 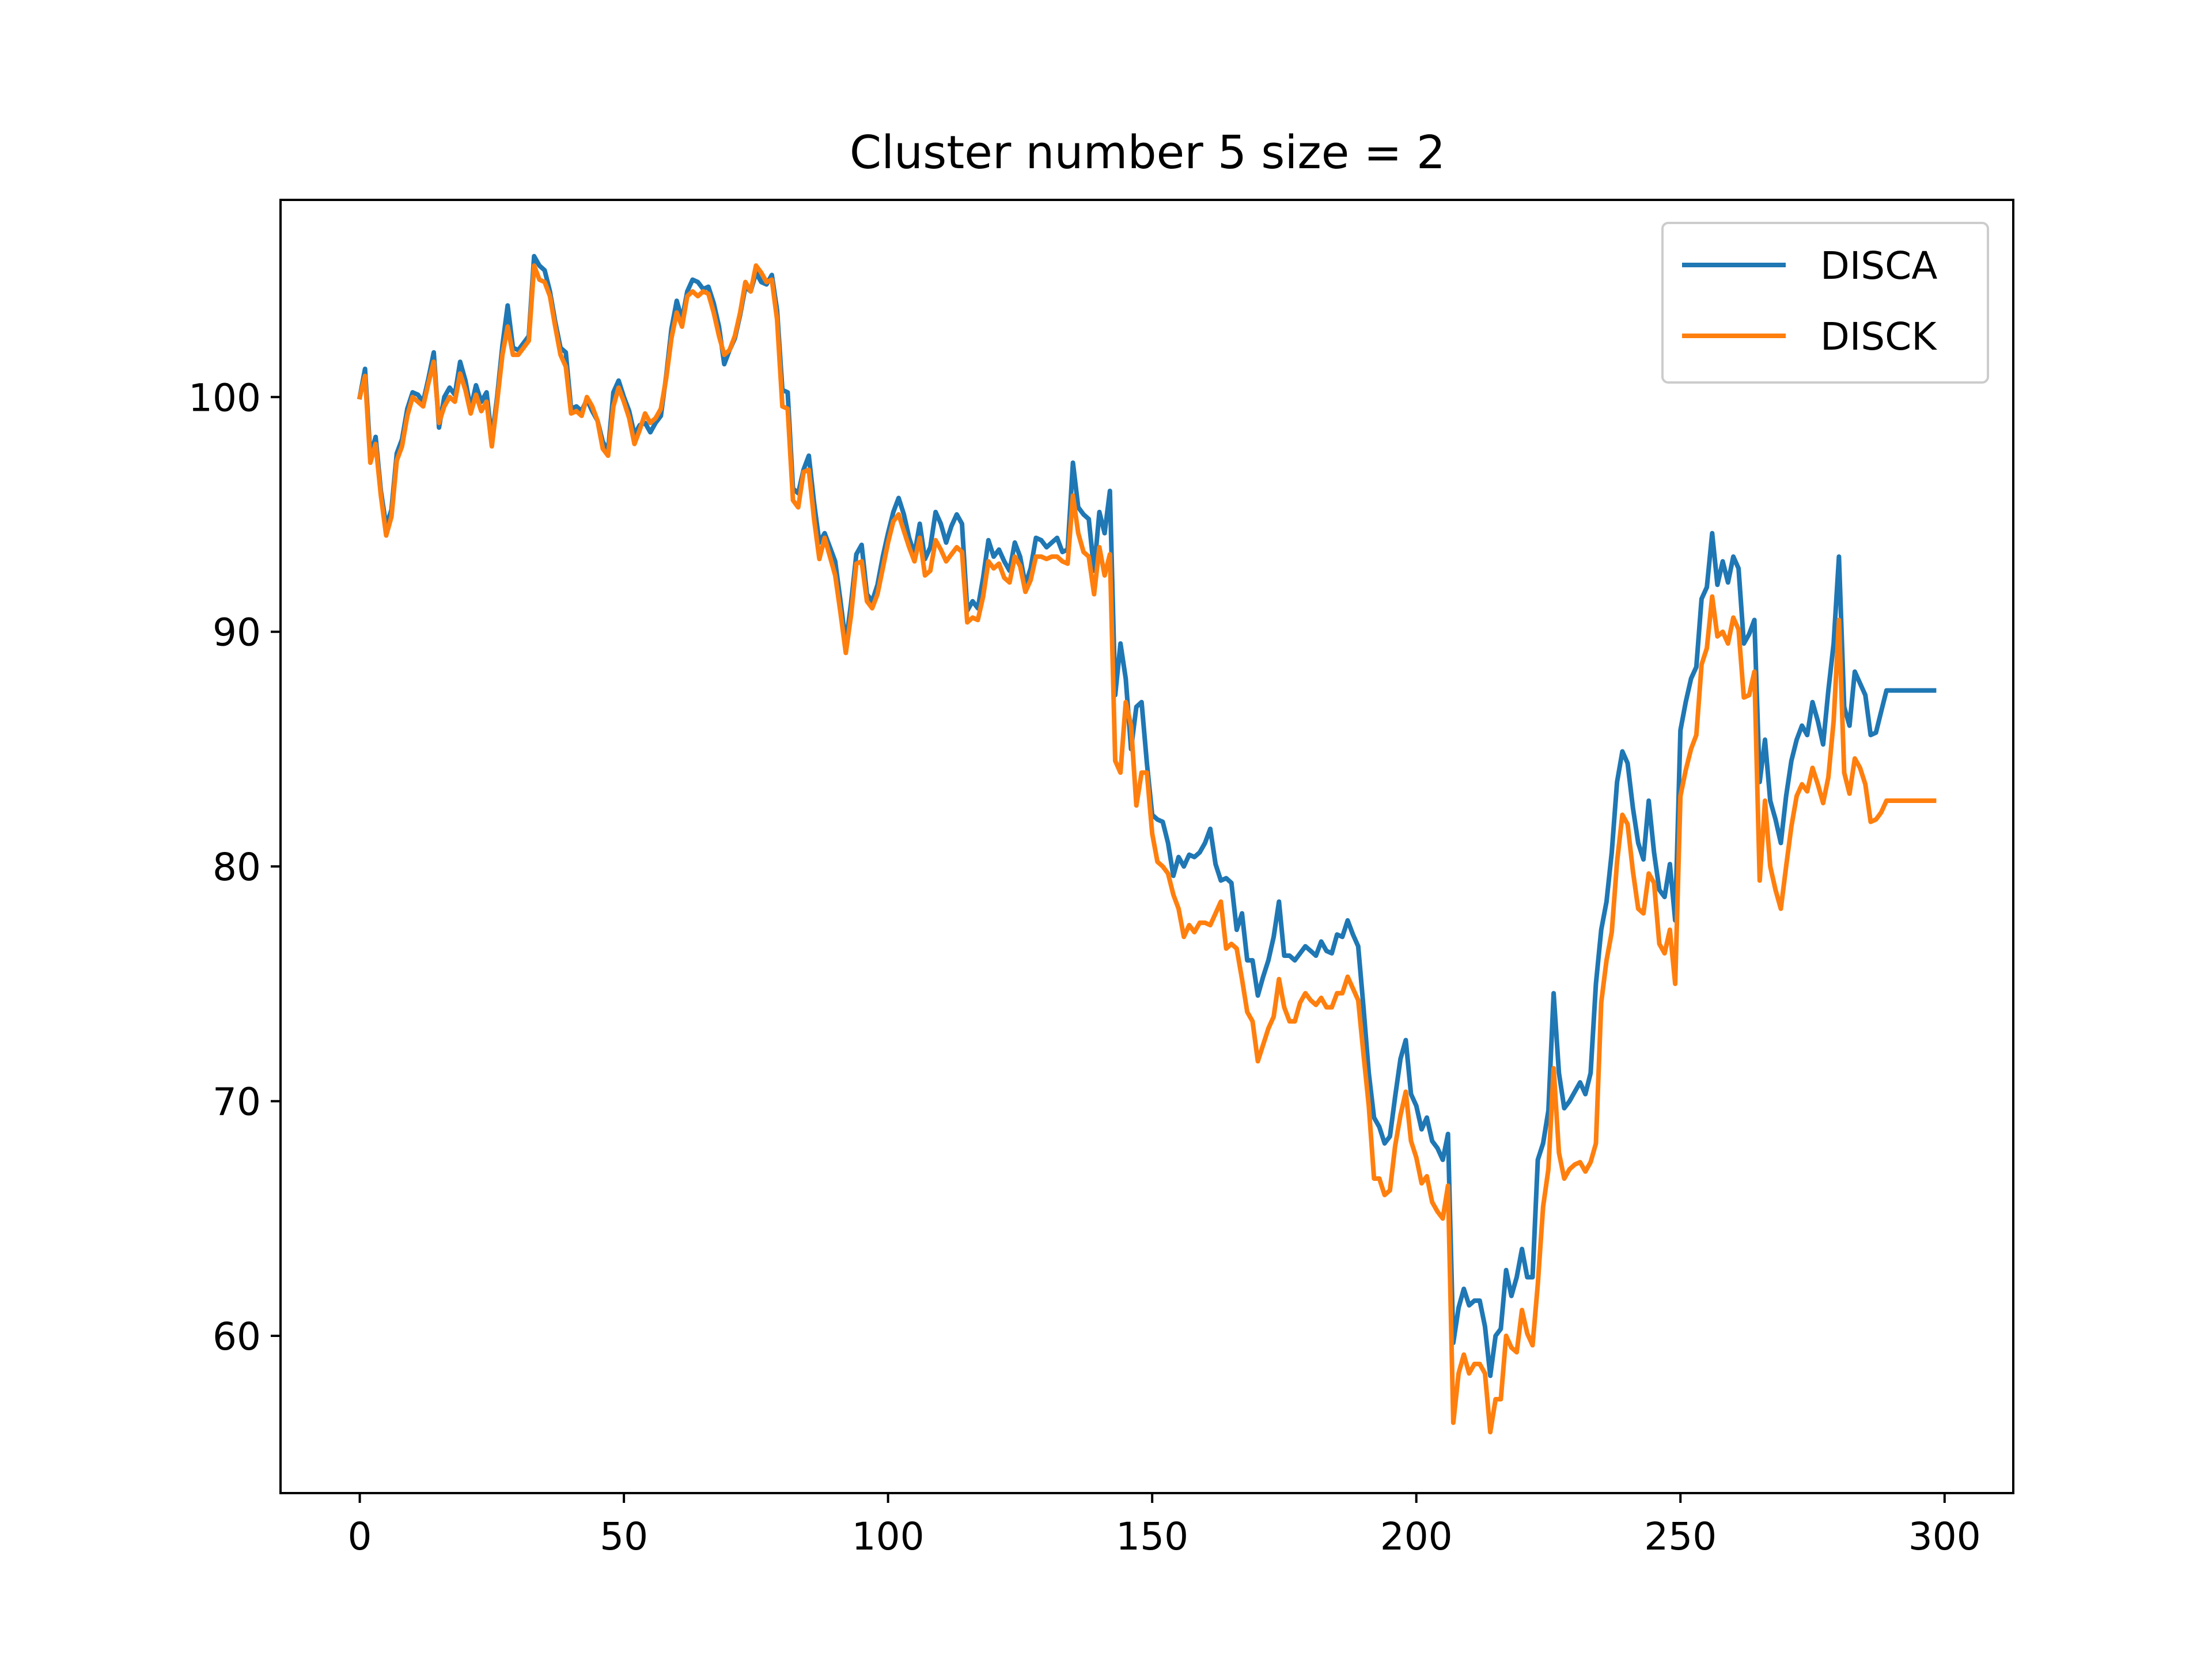 I want to click on y-axis: 60 70 80 90 100, so click(x=234, y=867).